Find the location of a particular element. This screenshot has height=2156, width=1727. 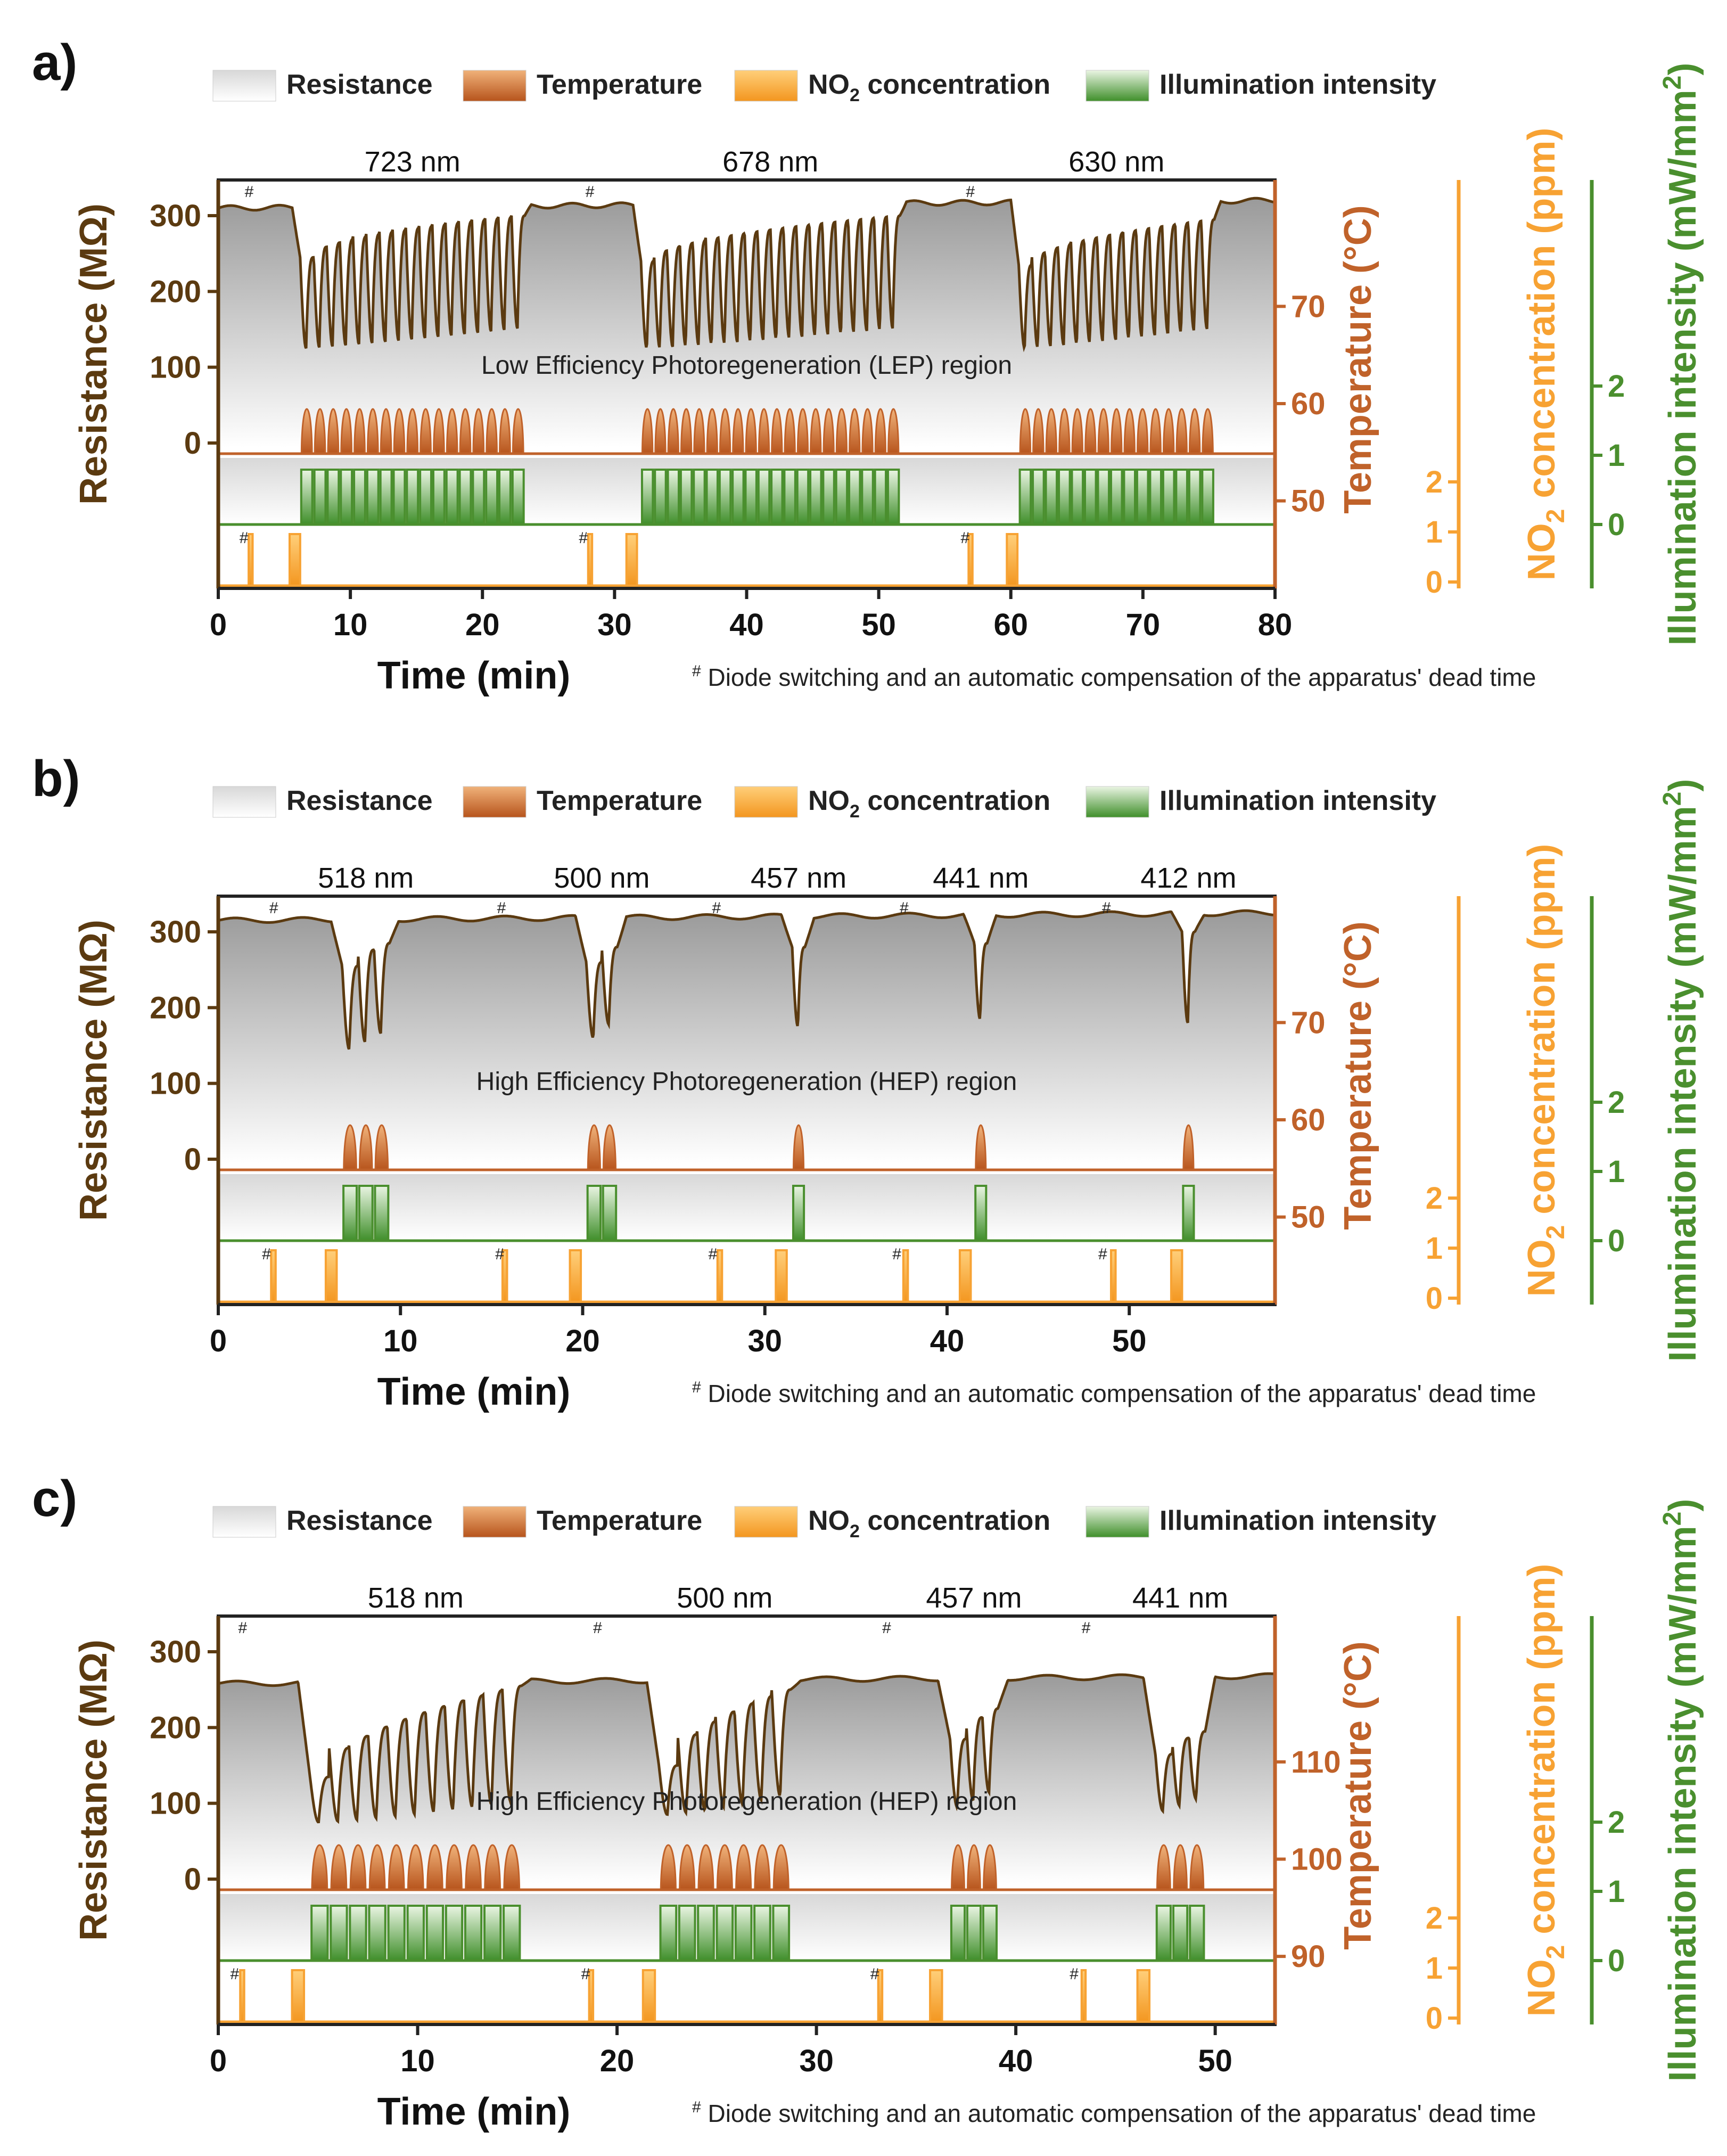

illumination-axis-title: Illumination intensity (mW/mm2) is located at coordinates (1681, 1070).